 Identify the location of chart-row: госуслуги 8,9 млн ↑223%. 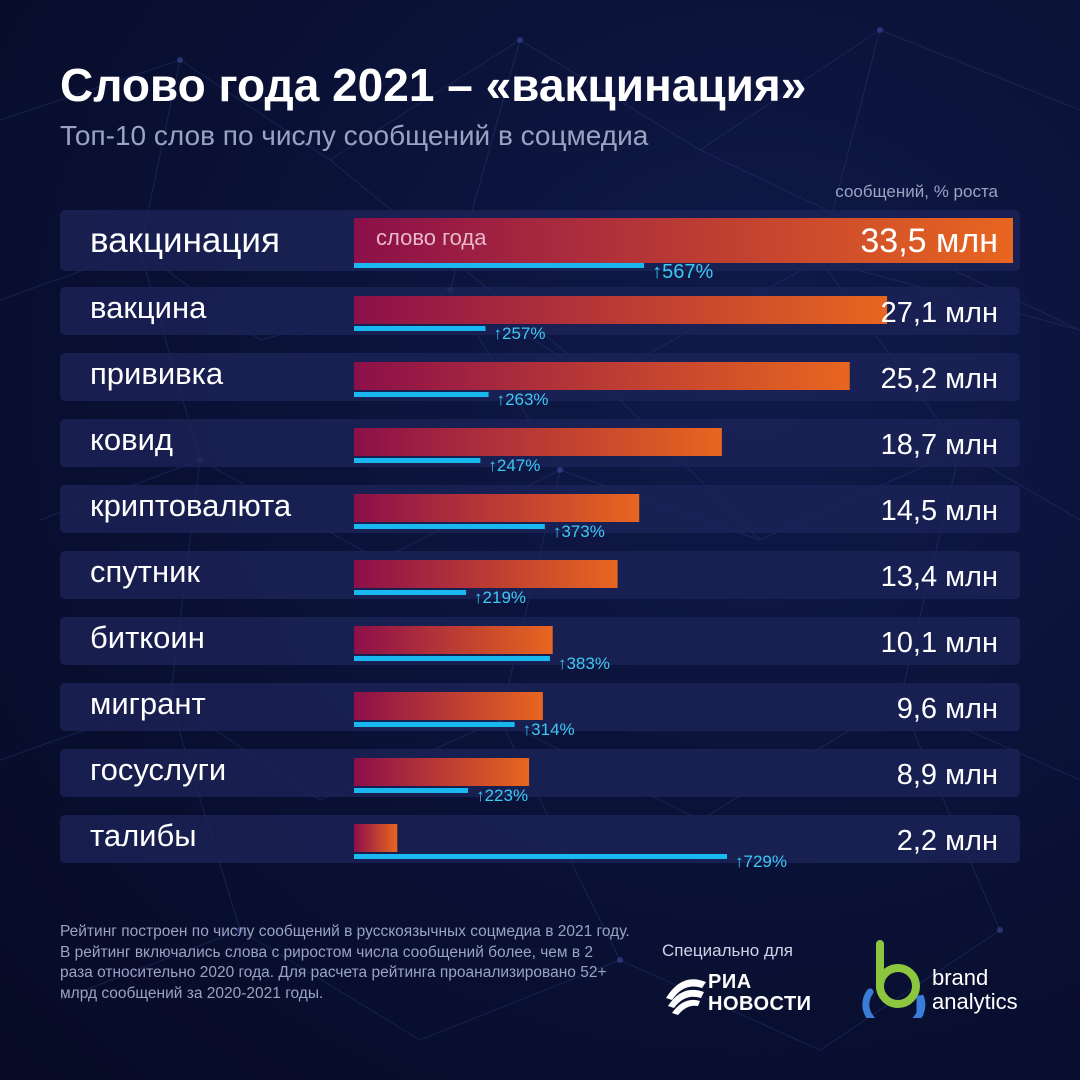
(540, 777).